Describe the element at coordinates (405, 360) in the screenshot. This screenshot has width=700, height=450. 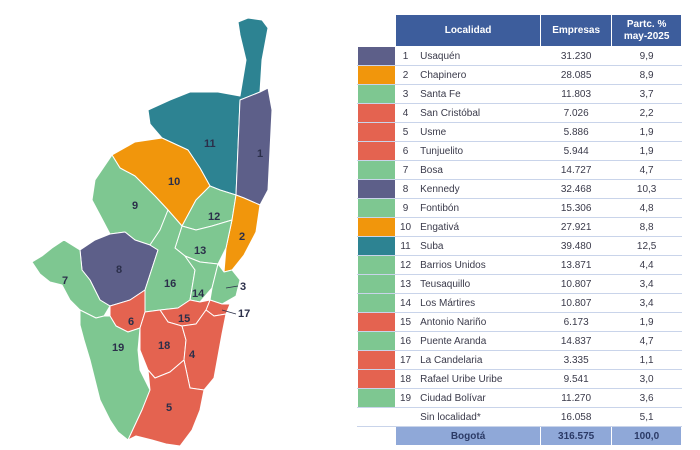
I see `row-index: 17` at that location.